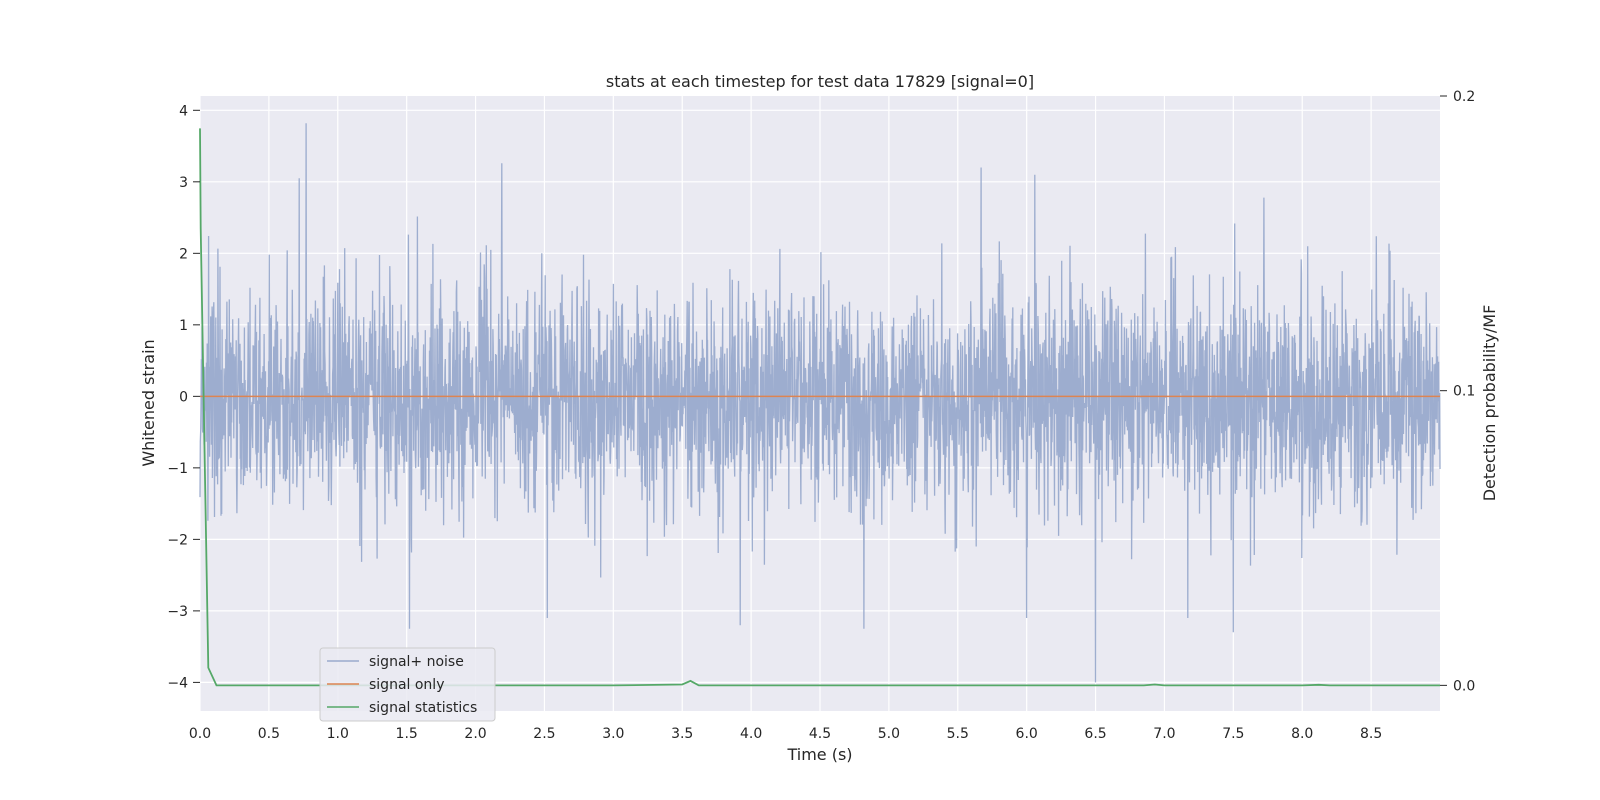 This screenshot has width=1600, height=800. What do you see at coordinates (751, 734) in the screenshot?
I see `x-tick-label: 4.0` at bounding box center [751, 734].